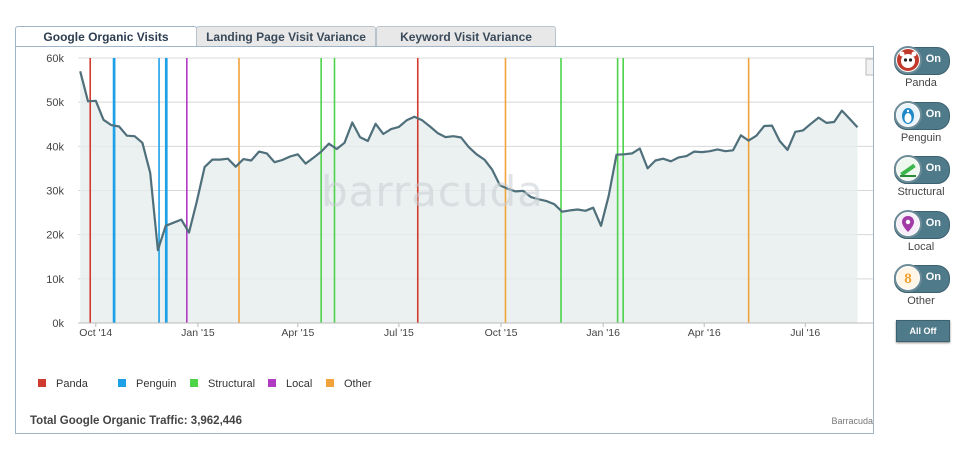  I want to click on x-tick-label: Oct '15, so click(501, 333).